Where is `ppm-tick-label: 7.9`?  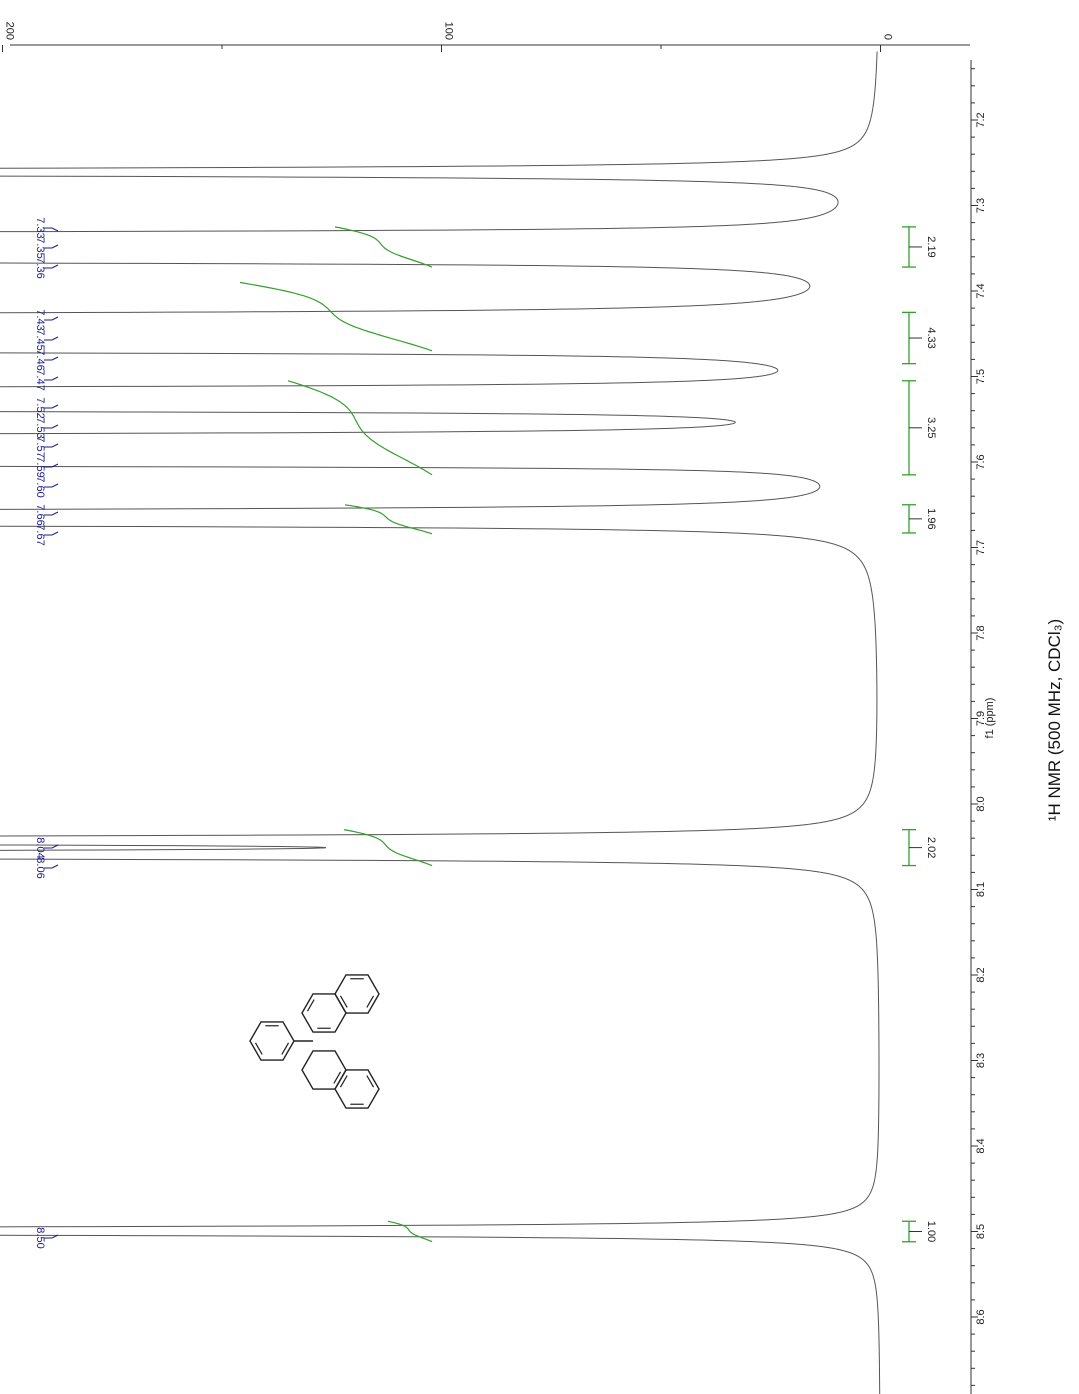
ppm-tick-label: 7.9 is located at coordinates (981, 718).